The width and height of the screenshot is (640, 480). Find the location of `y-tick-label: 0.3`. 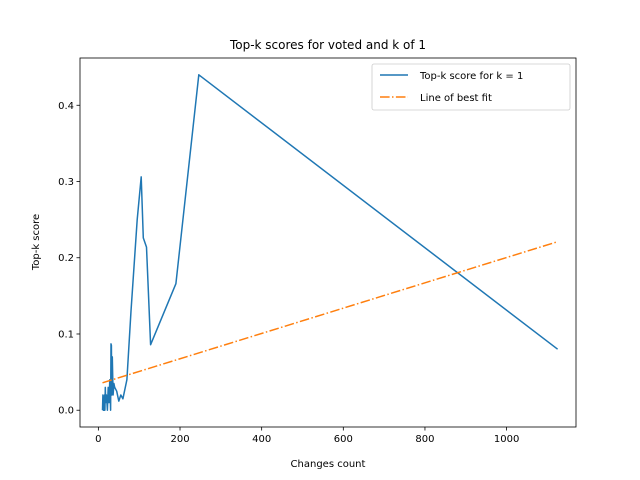

y-tick-label: 0.3 is located at coordinates (66, 182).